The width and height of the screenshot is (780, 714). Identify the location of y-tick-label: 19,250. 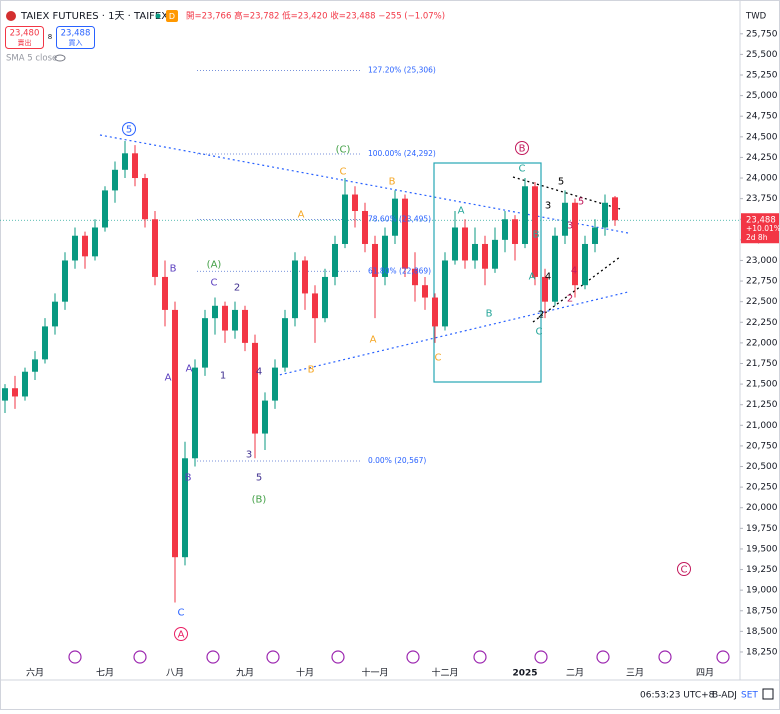
(762, 570).